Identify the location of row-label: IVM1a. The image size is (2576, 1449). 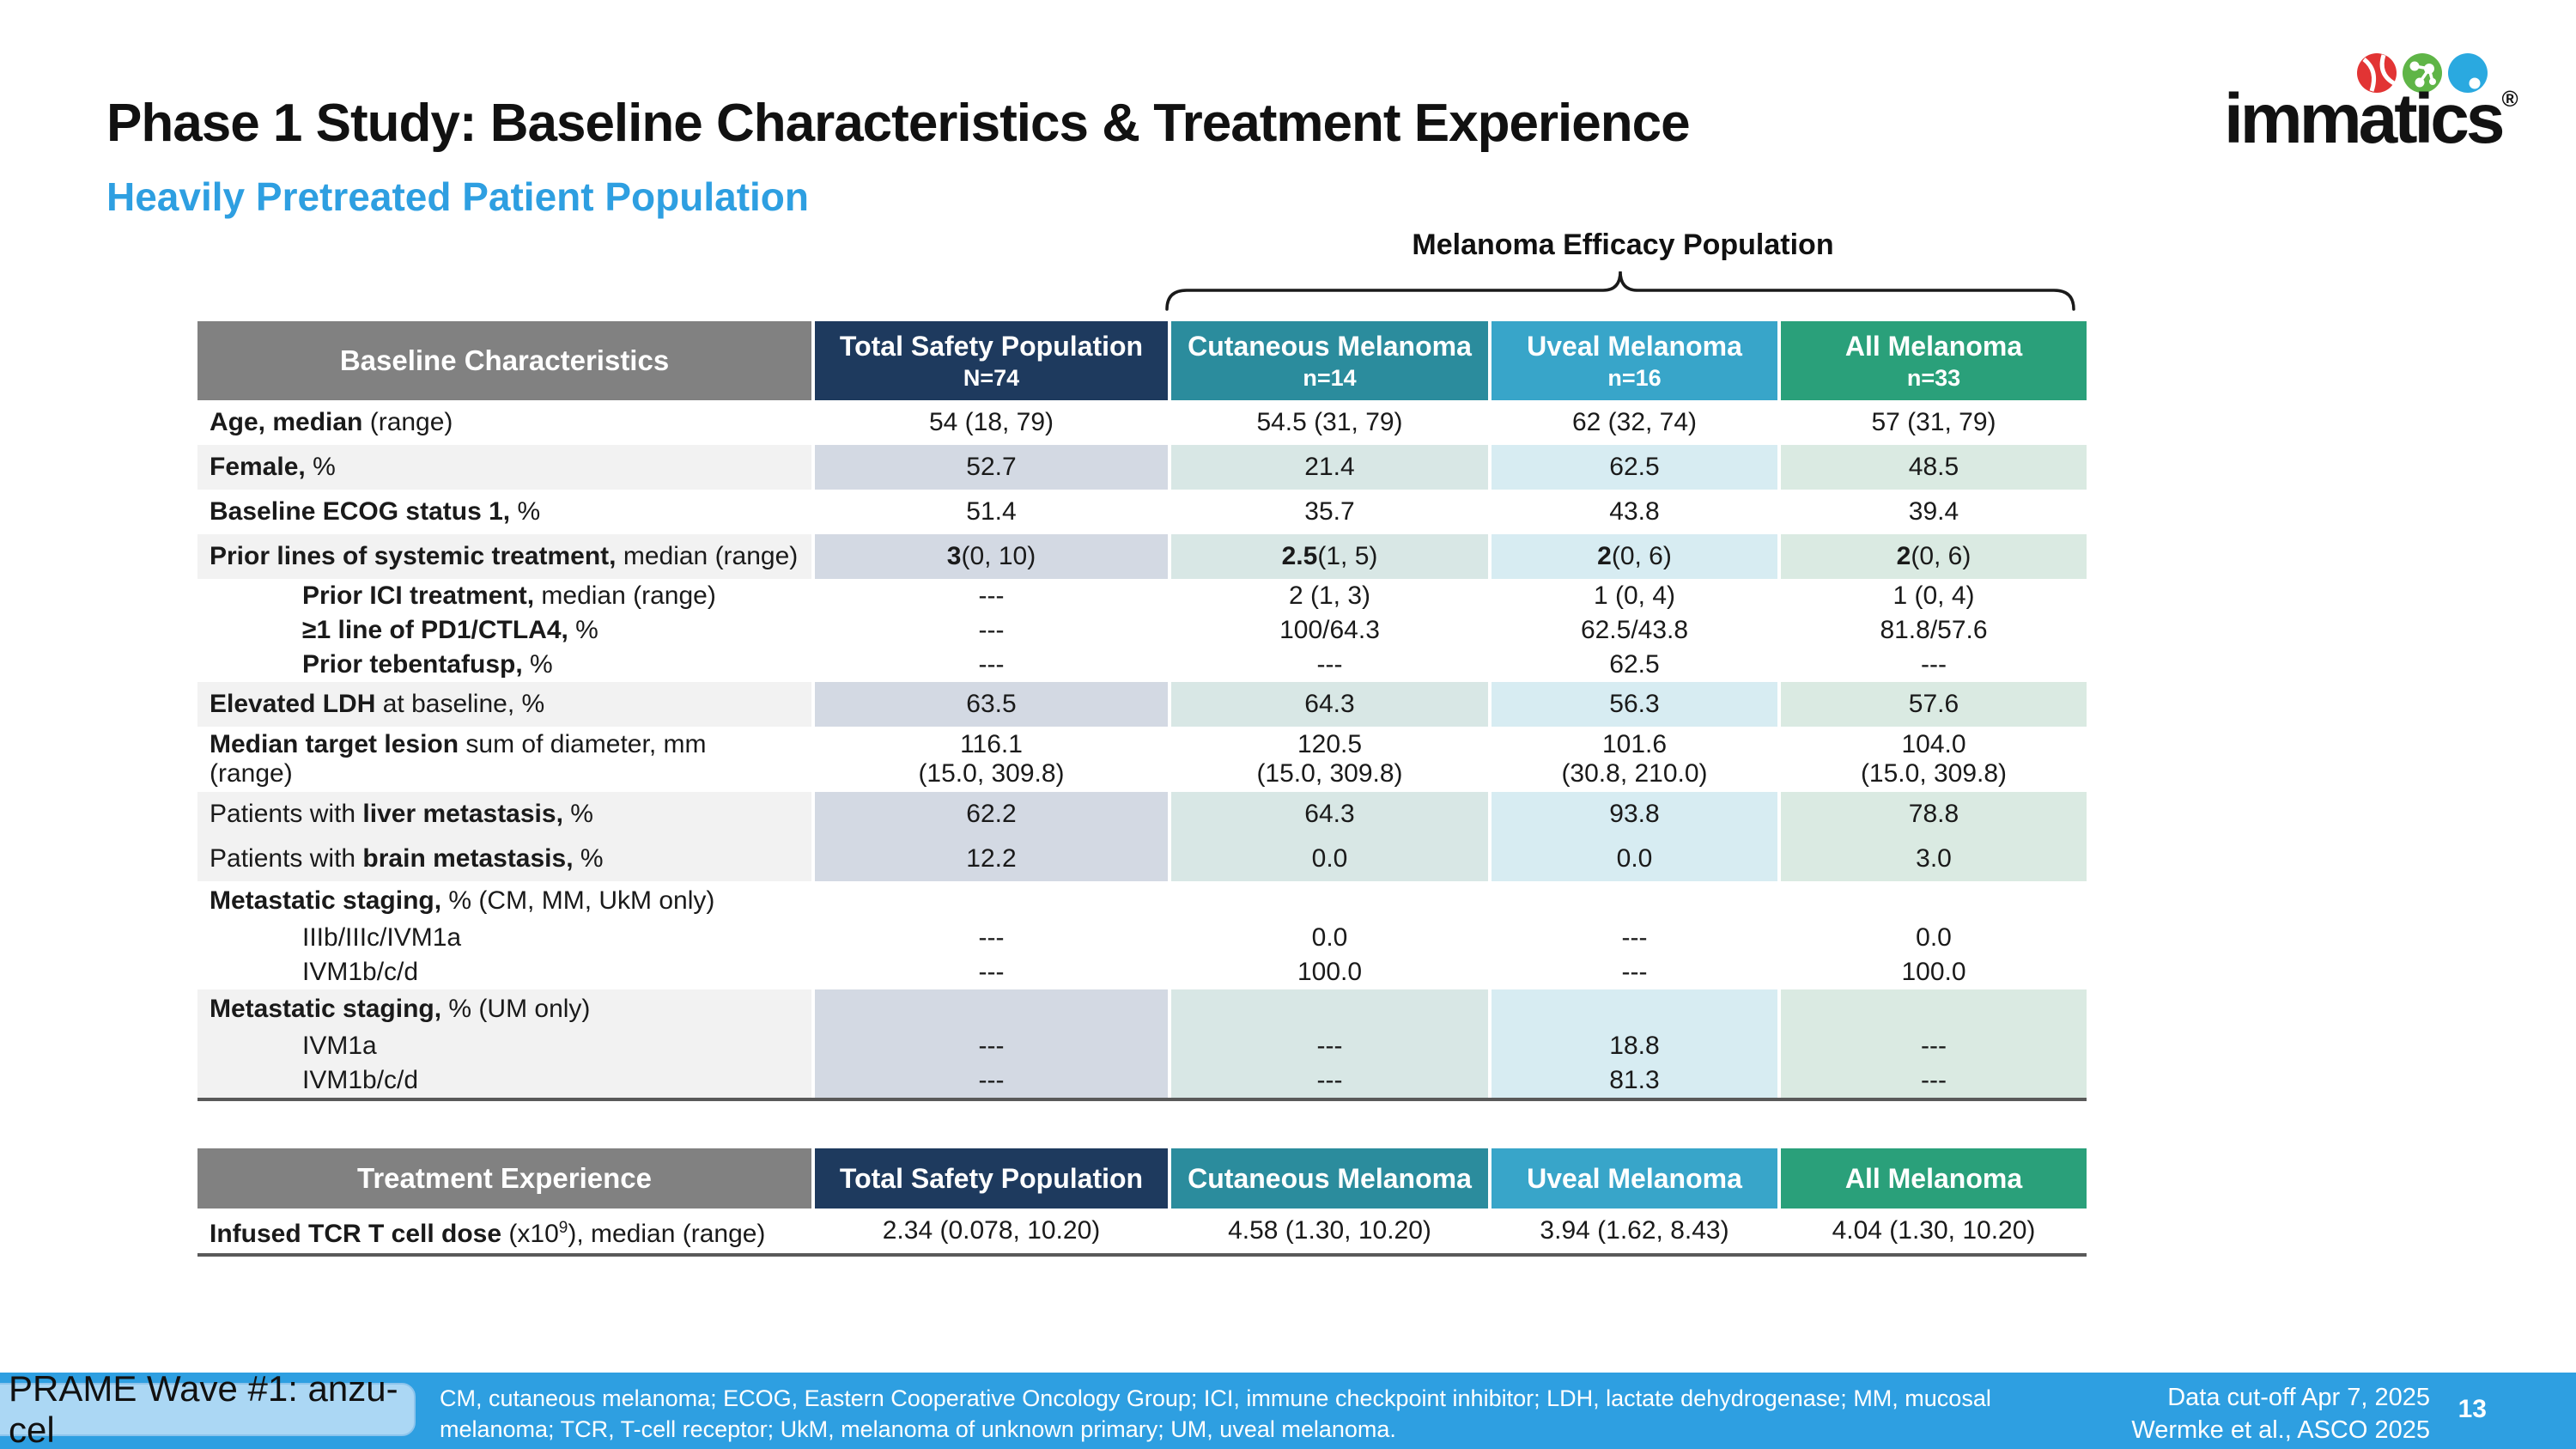
(504, 1046).